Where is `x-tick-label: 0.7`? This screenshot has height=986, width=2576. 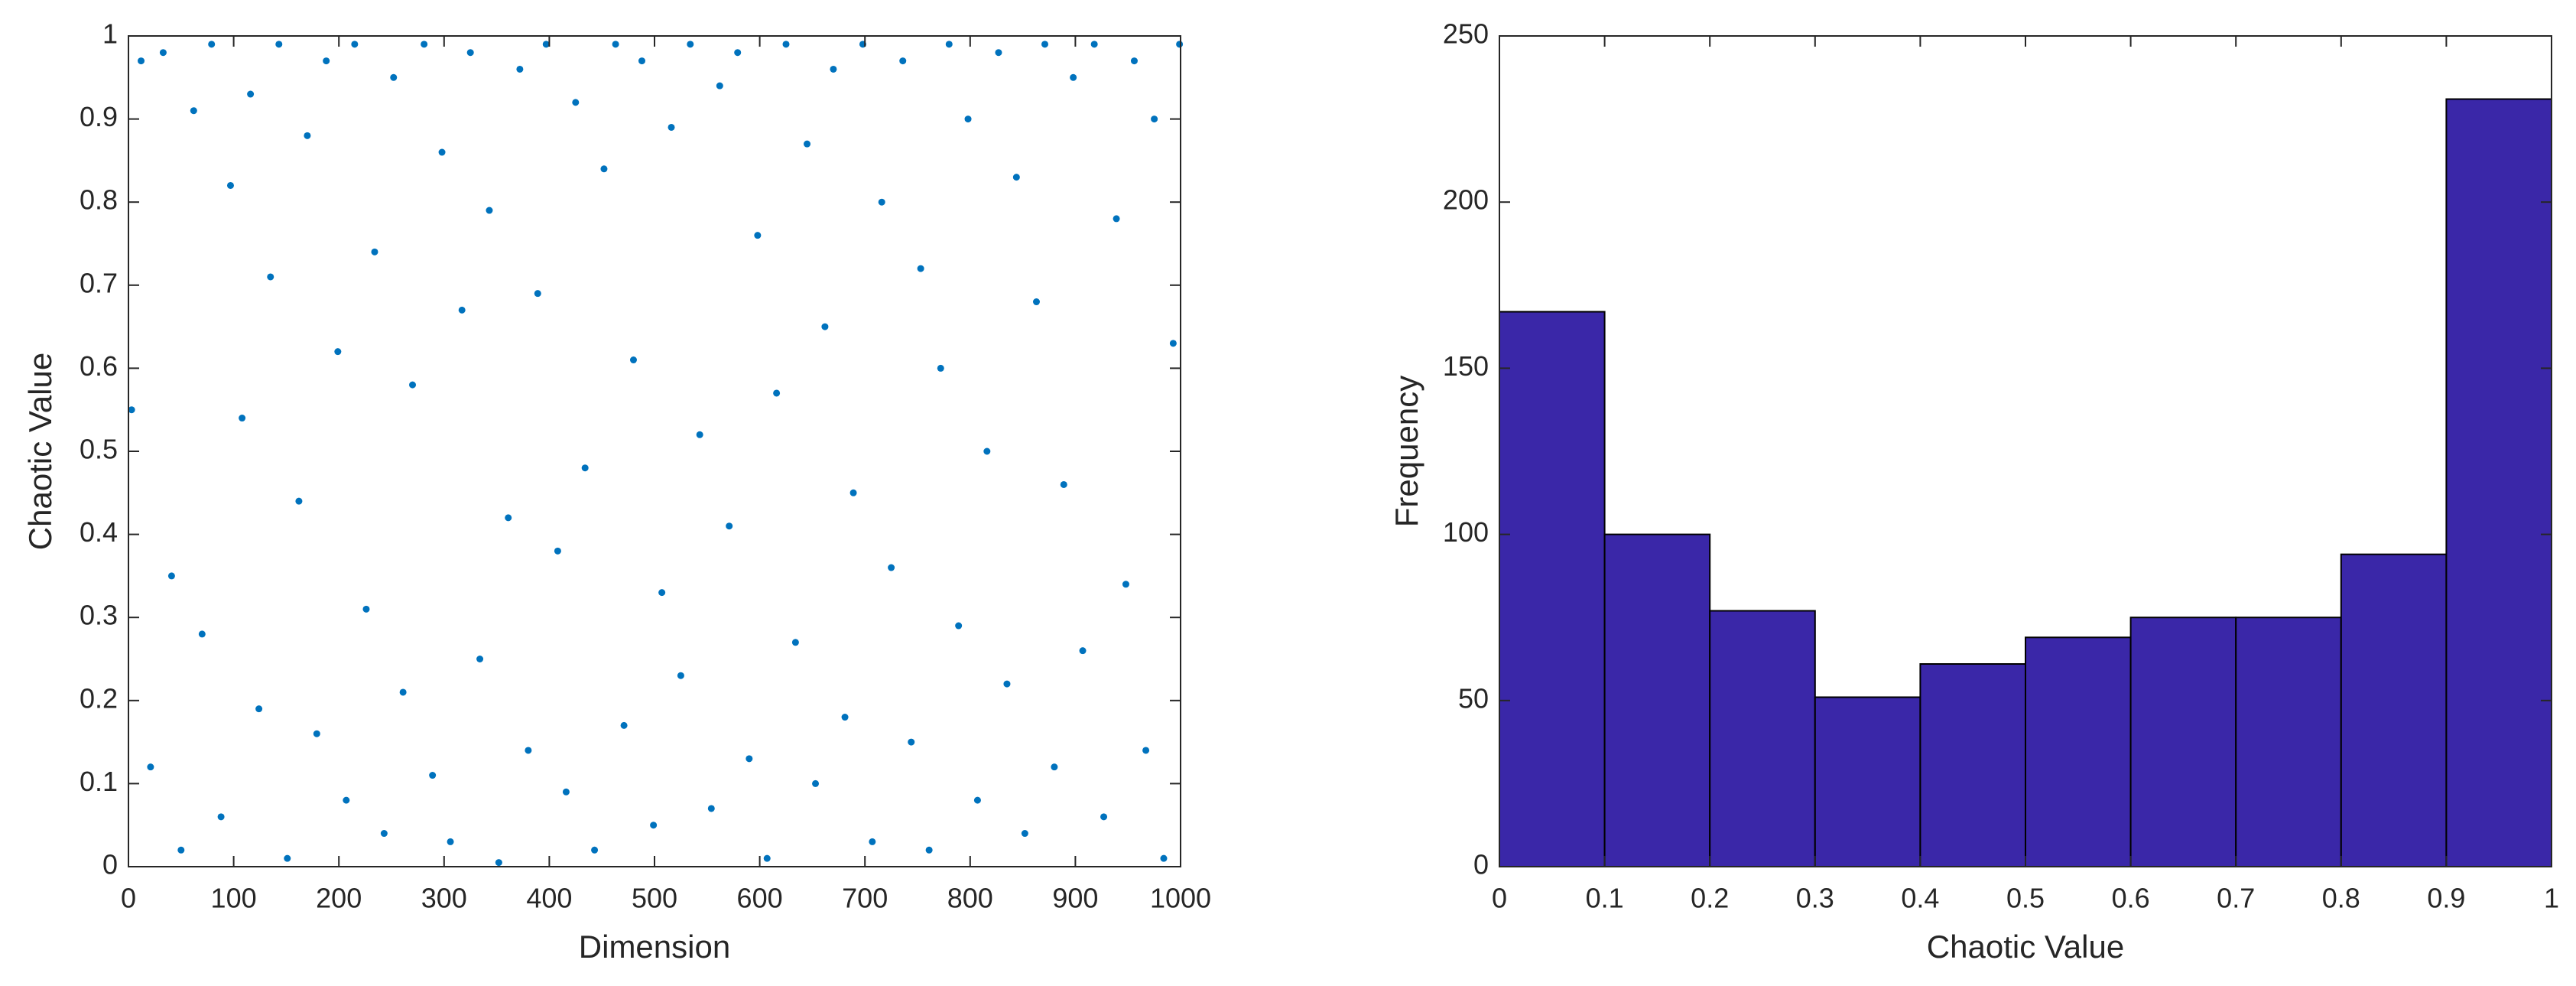
x-tick-label: 0.7 is located at coordinates (2236, 898).